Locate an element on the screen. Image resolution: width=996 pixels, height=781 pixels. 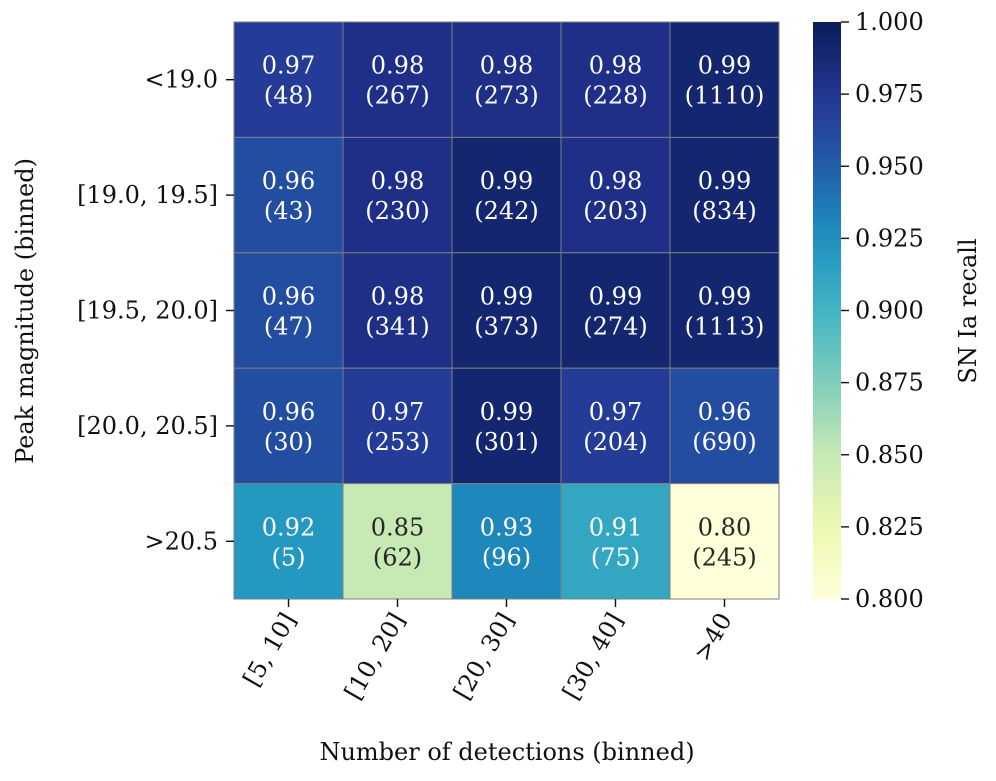
x-tick-label: [5, 10] is located at coordinates (270, 649).